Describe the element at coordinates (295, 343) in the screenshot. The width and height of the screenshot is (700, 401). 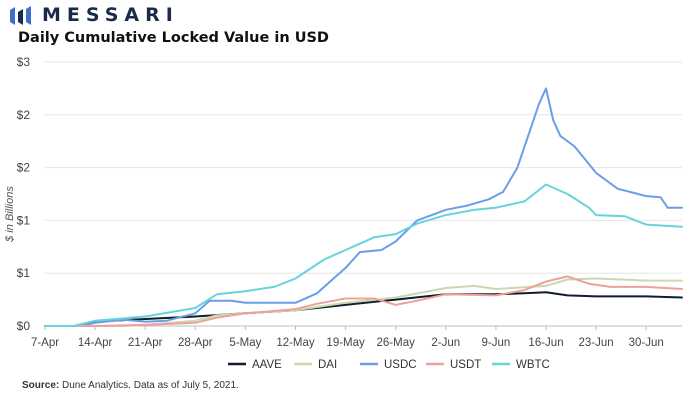
I see `x-tick-label: 12-May` at that location.